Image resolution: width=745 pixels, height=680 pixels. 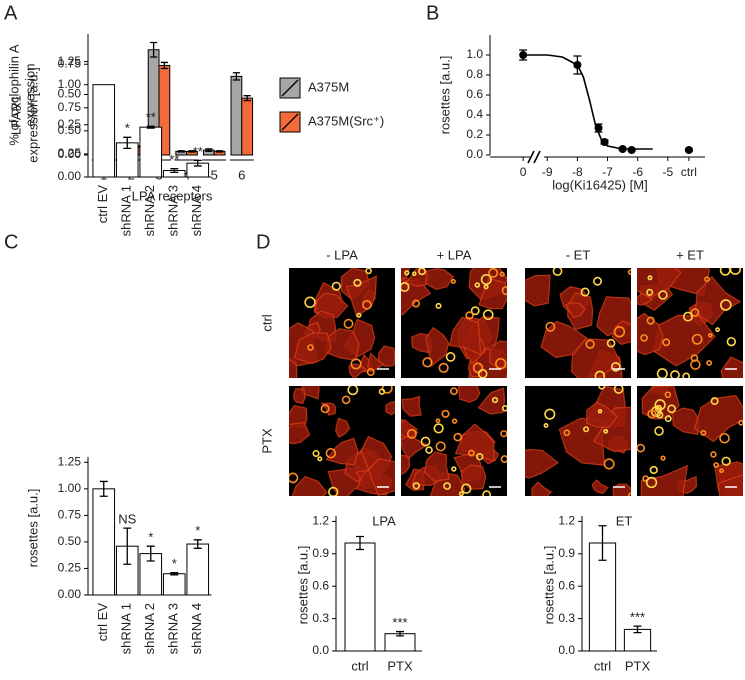 I want to click on panel-letter: D, so click(x=263, y=242).